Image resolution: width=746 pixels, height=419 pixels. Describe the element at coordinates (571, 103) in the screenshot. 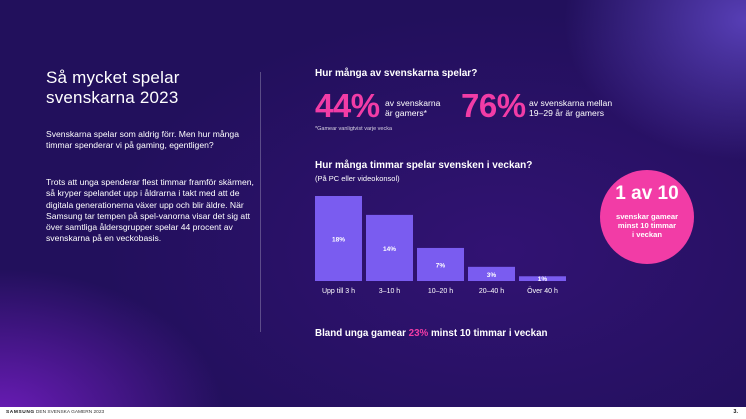

I see `stat2-desc-line1: av svenskarna mellan` at that location.